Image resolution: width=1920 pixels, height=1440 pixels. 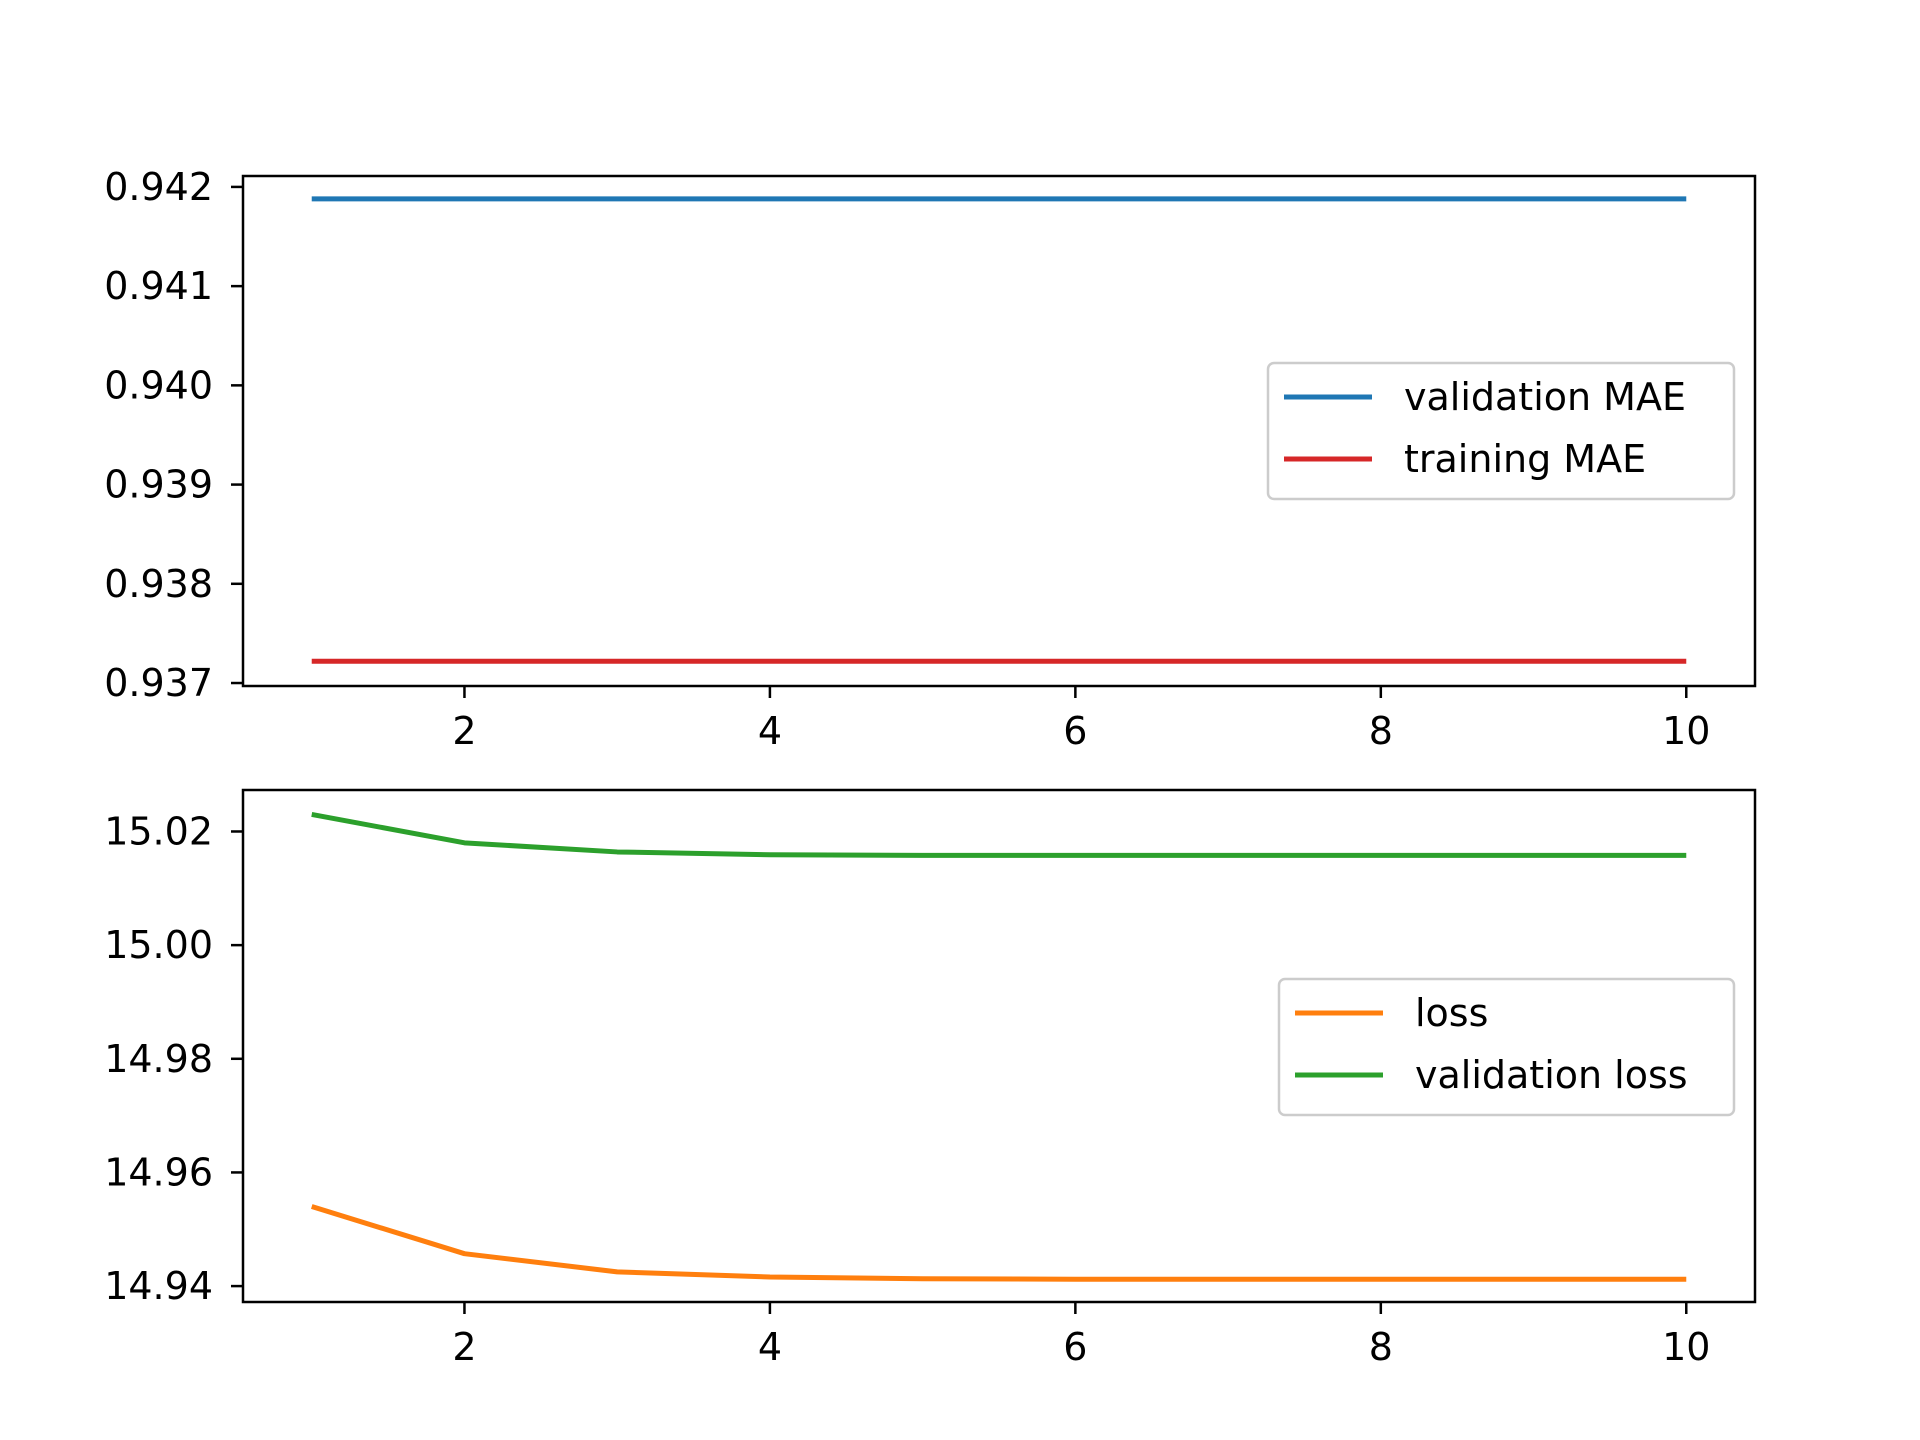 What do you see at coordinates (158, 485) in the screenshot?
I see `y-tick-label: 0.939` at bounding box center [158, 485].